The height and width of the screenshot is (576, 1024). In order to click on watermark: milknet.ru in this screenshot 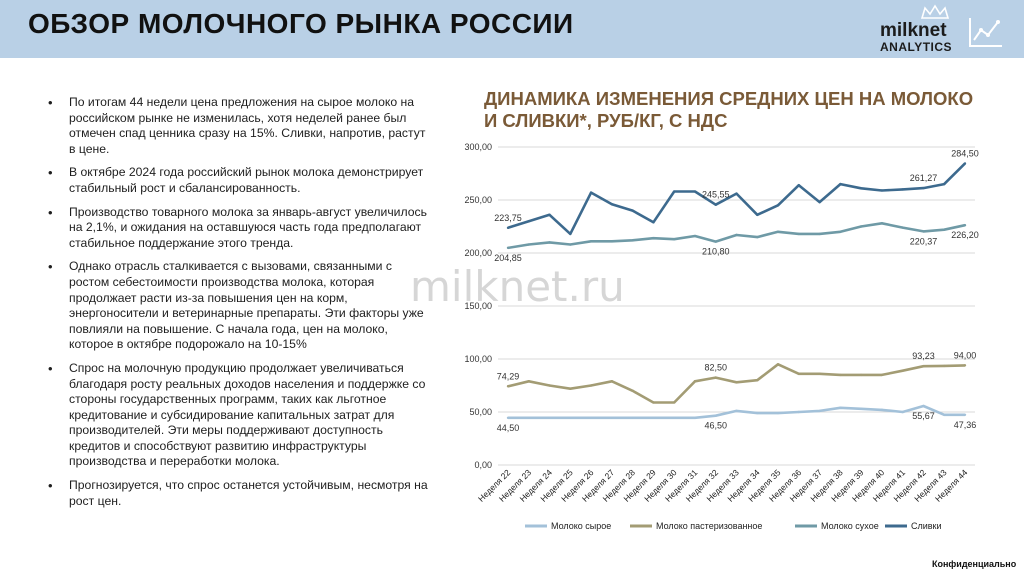, I will do `click(517, 286)`.